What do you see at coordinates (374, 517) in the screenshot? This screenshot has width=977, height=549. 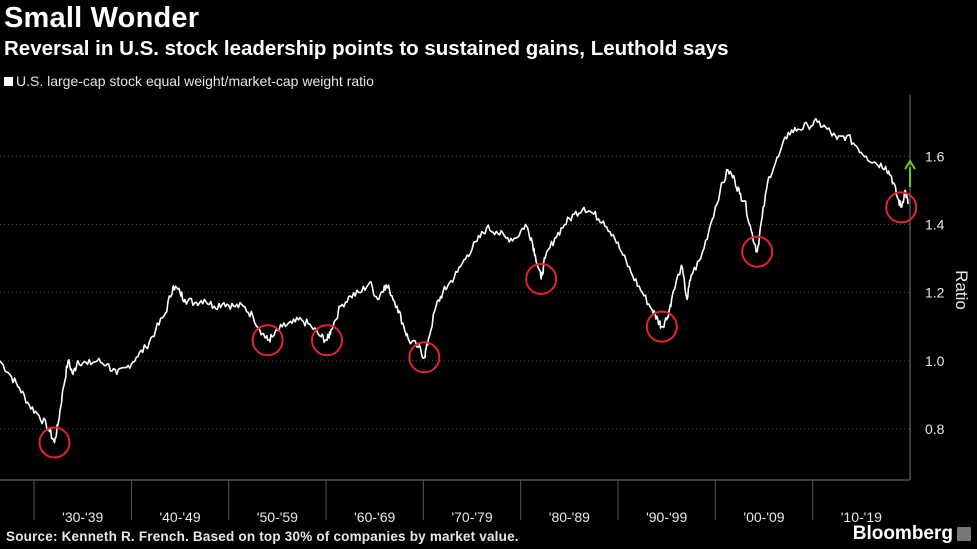 I see `x-tick-label-3: '60-'69` at bounding box center [374, 517].